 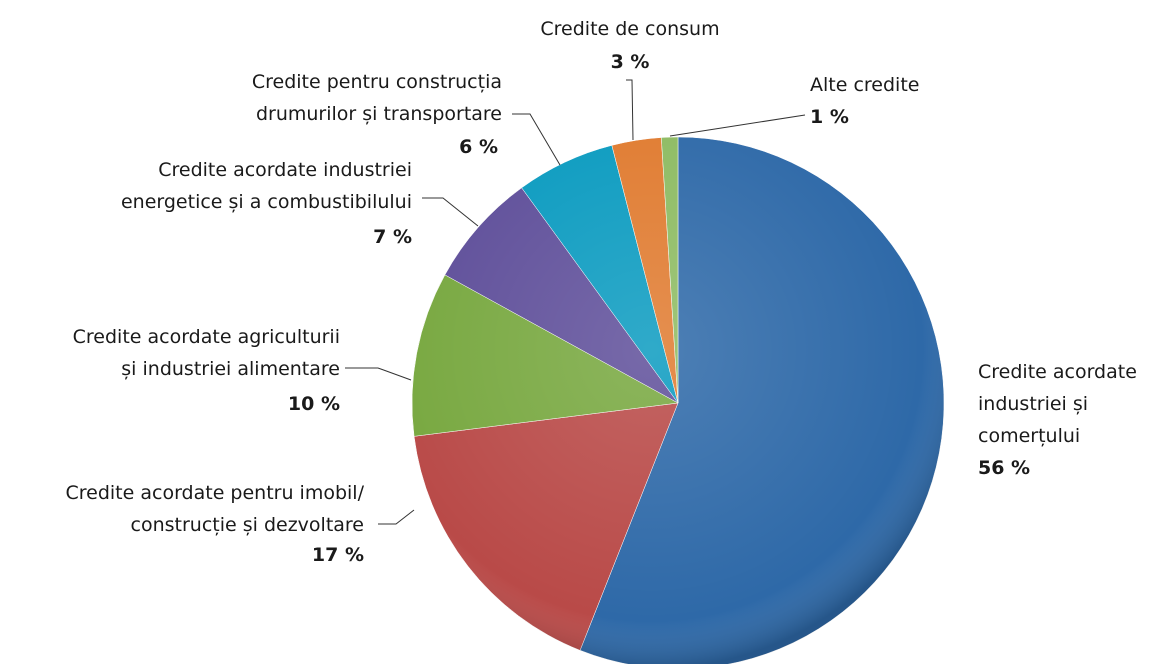 I want to click on slice-value-label: 56 %, so click(x=1004, y=468).